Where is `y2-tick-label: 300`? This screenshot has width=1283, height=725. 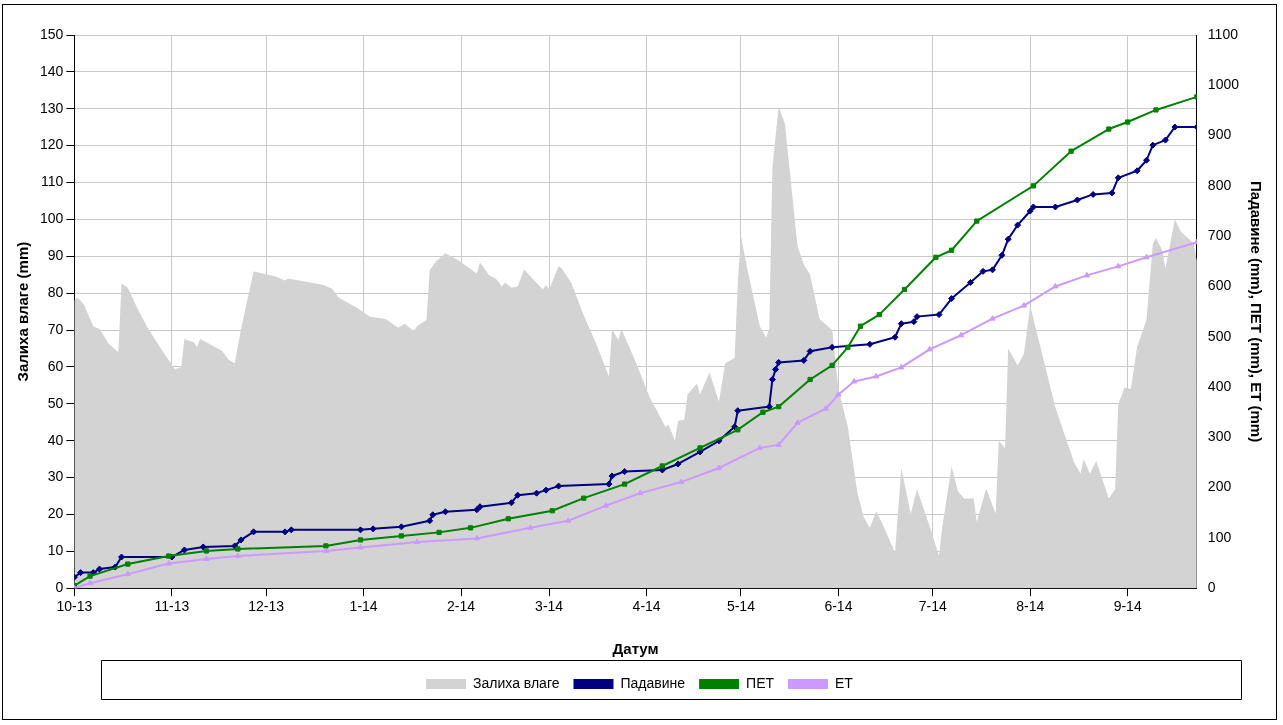 y2-tick-label: 300 is located at coordinates (1219, 436).